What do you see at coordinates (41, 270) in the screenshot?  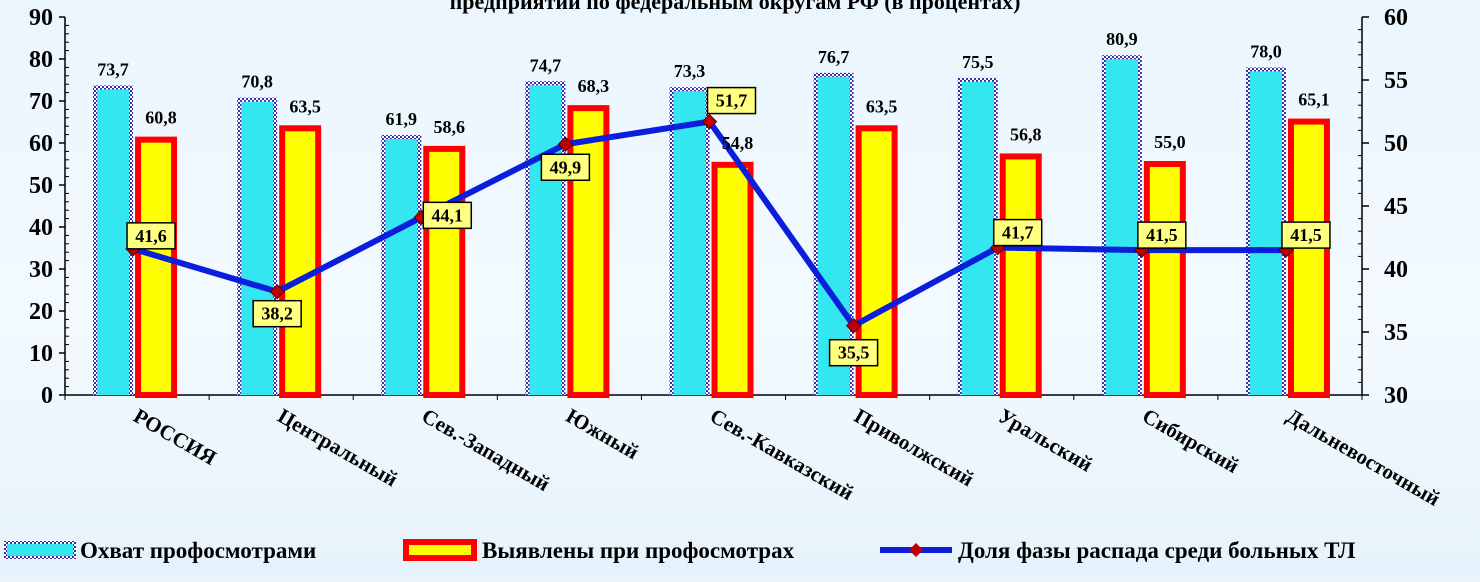 I see `y-left-tick-label: 30` at bounding box center [41, 270].